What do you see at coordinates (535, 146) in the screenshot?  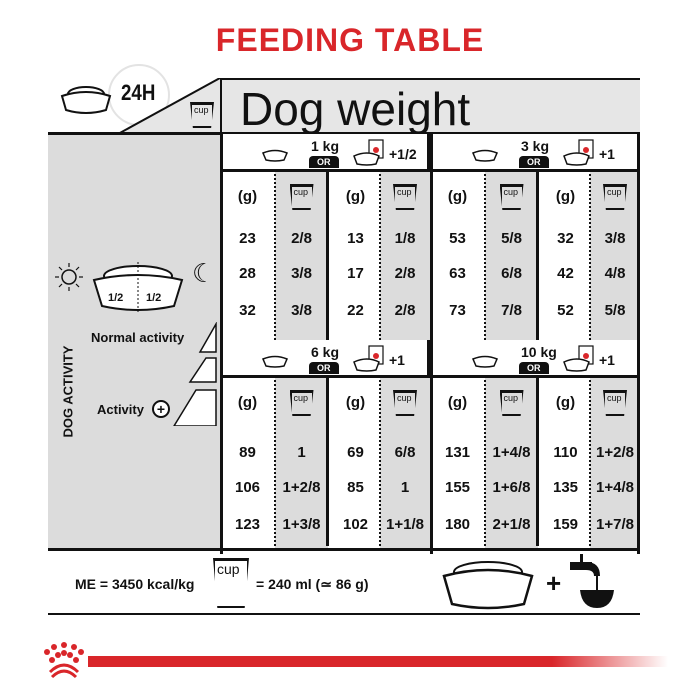 I see `weight-label: 3 kg` at bounding box center [535, 146].